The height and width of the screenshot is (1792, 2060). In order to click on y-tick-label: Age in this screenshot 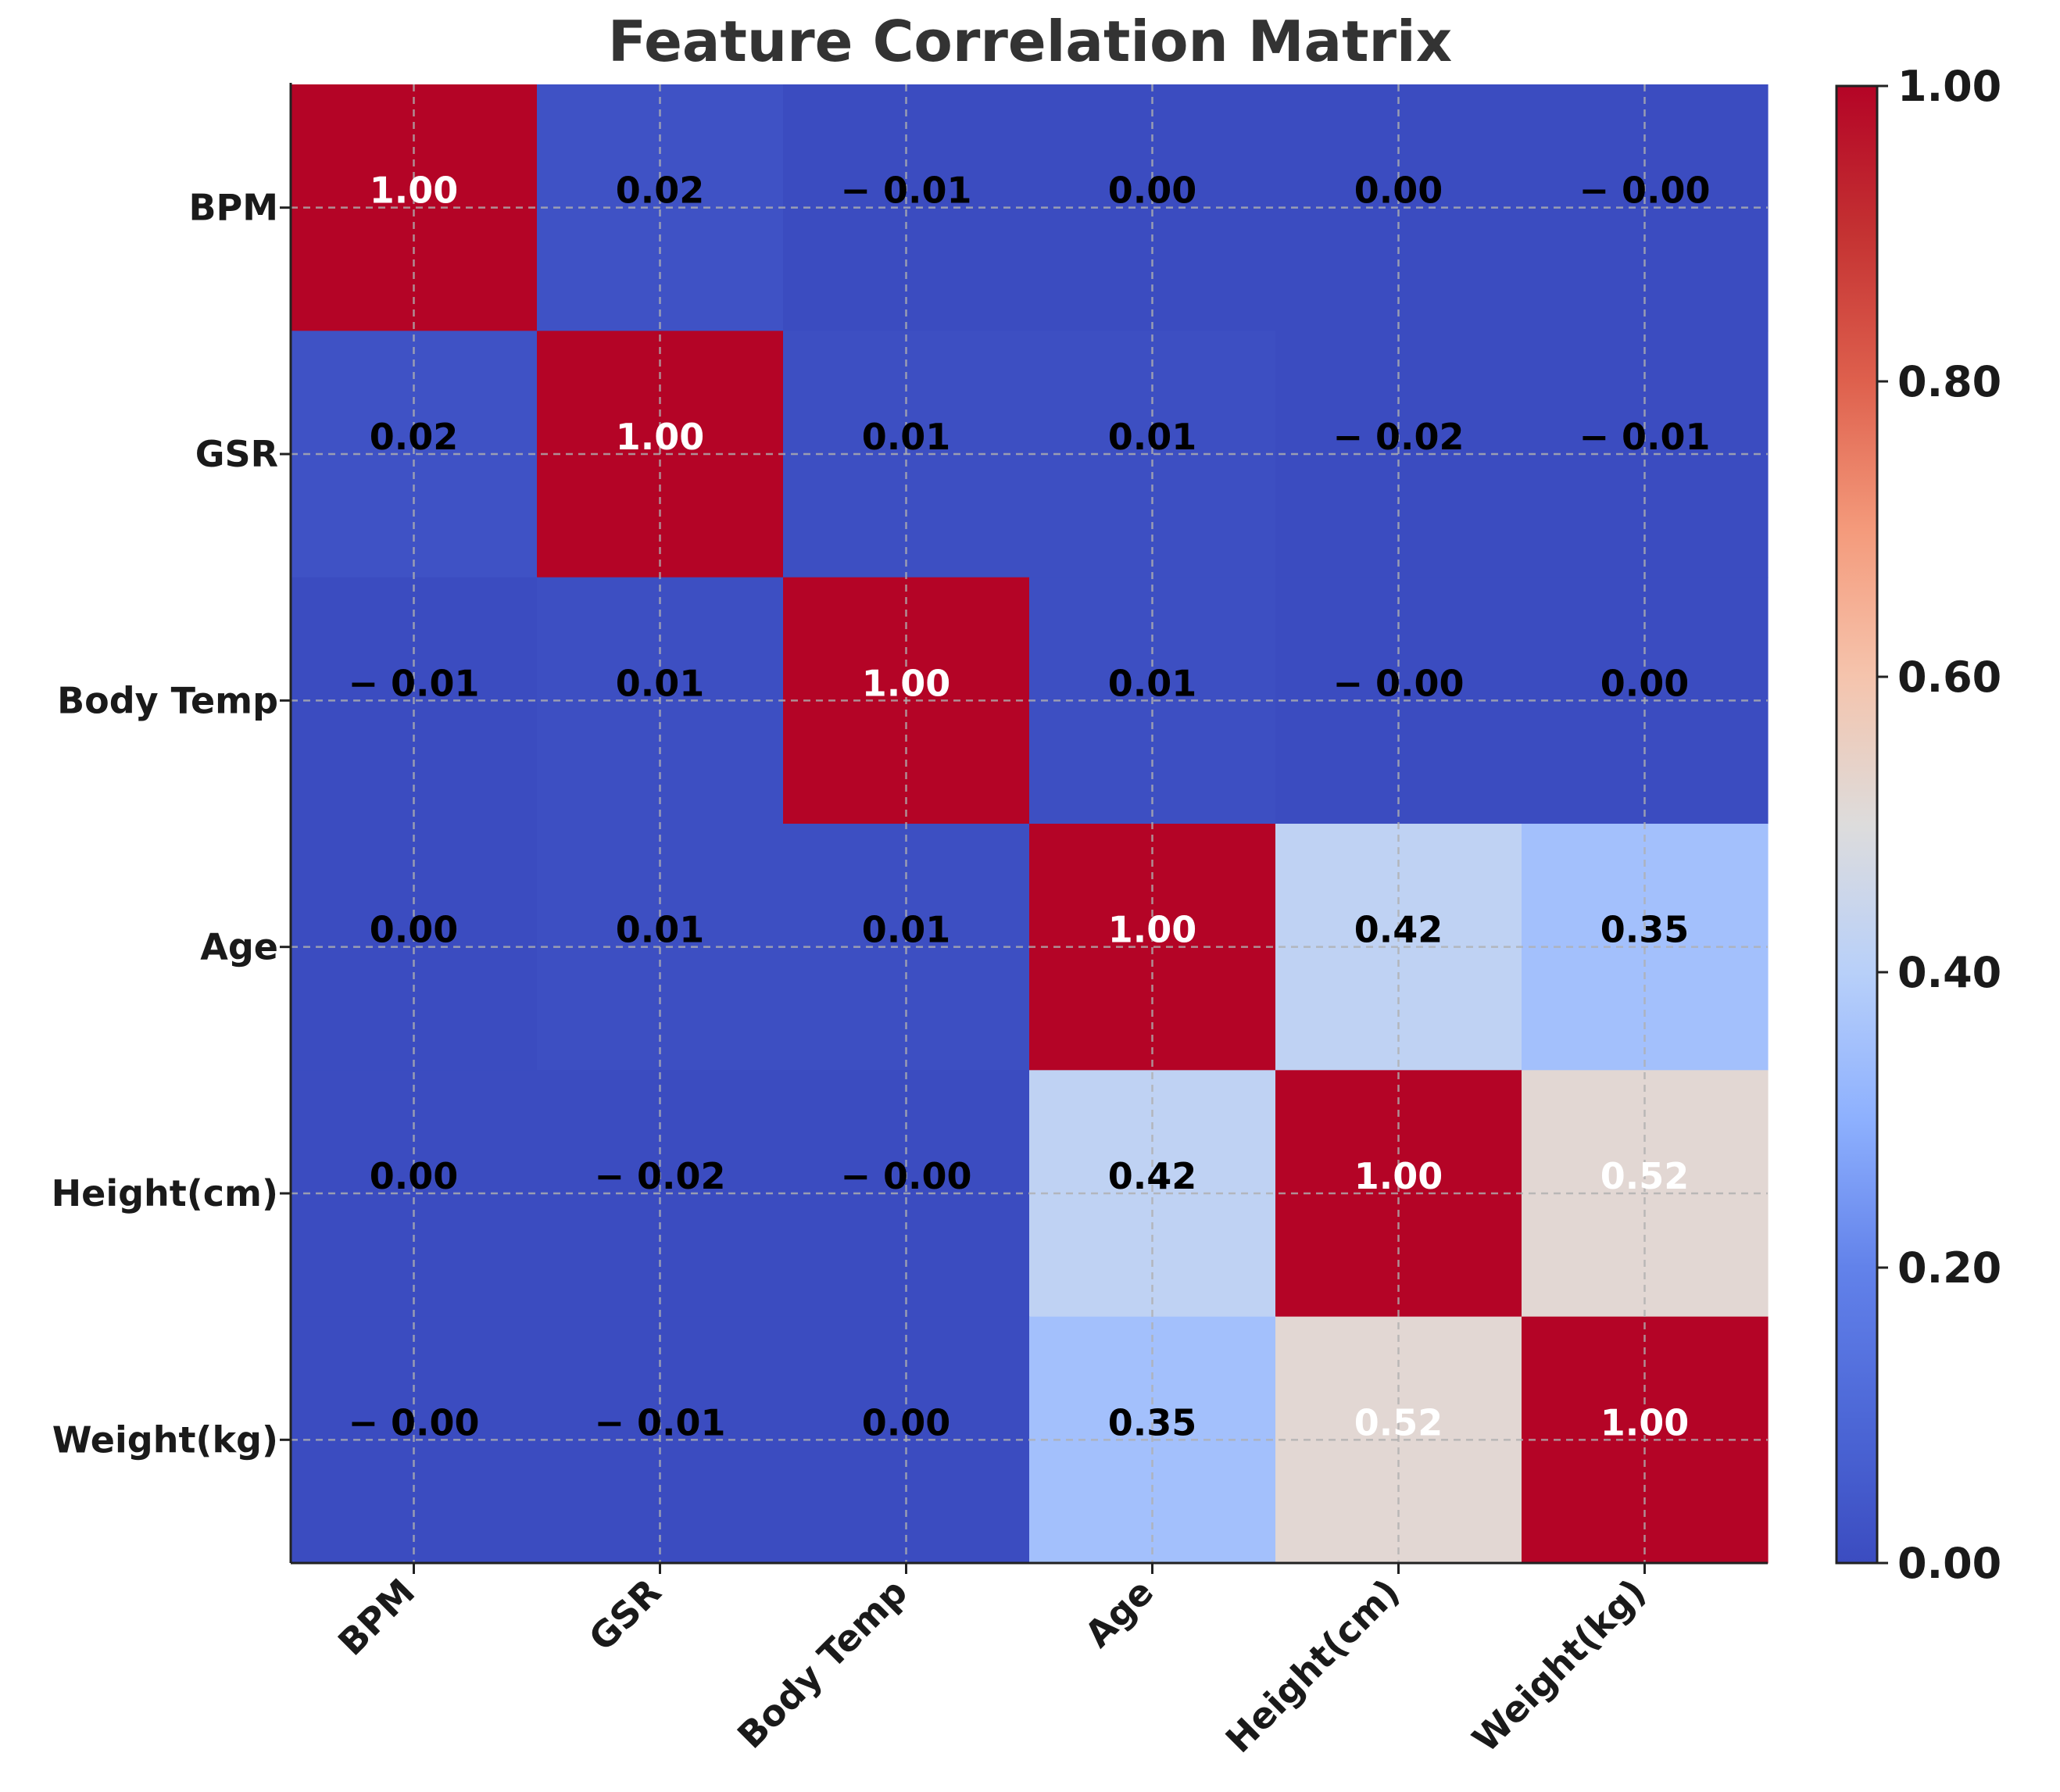, I will do `click(239, 947)`.